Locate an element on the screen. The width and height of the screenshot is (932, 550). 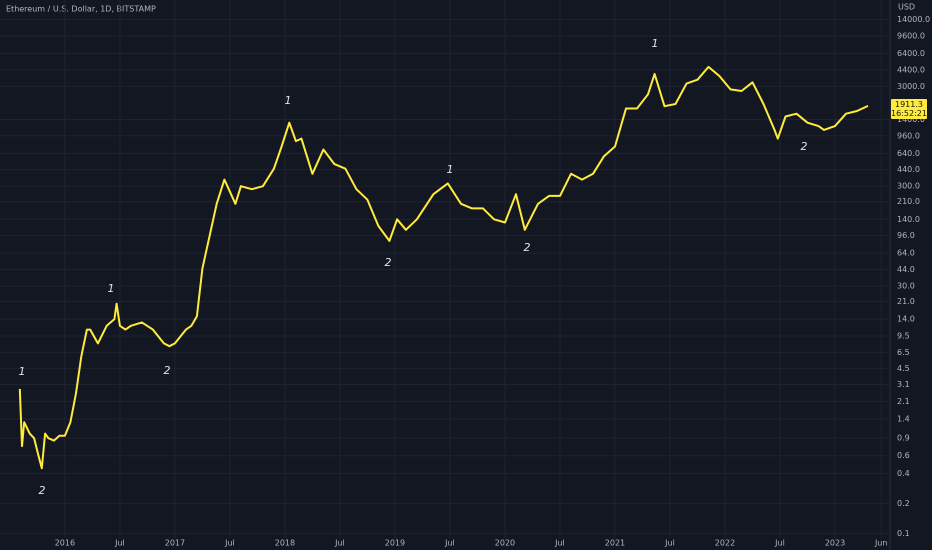
y-tick-label: 0.6 is located at coordinates (903, 455).